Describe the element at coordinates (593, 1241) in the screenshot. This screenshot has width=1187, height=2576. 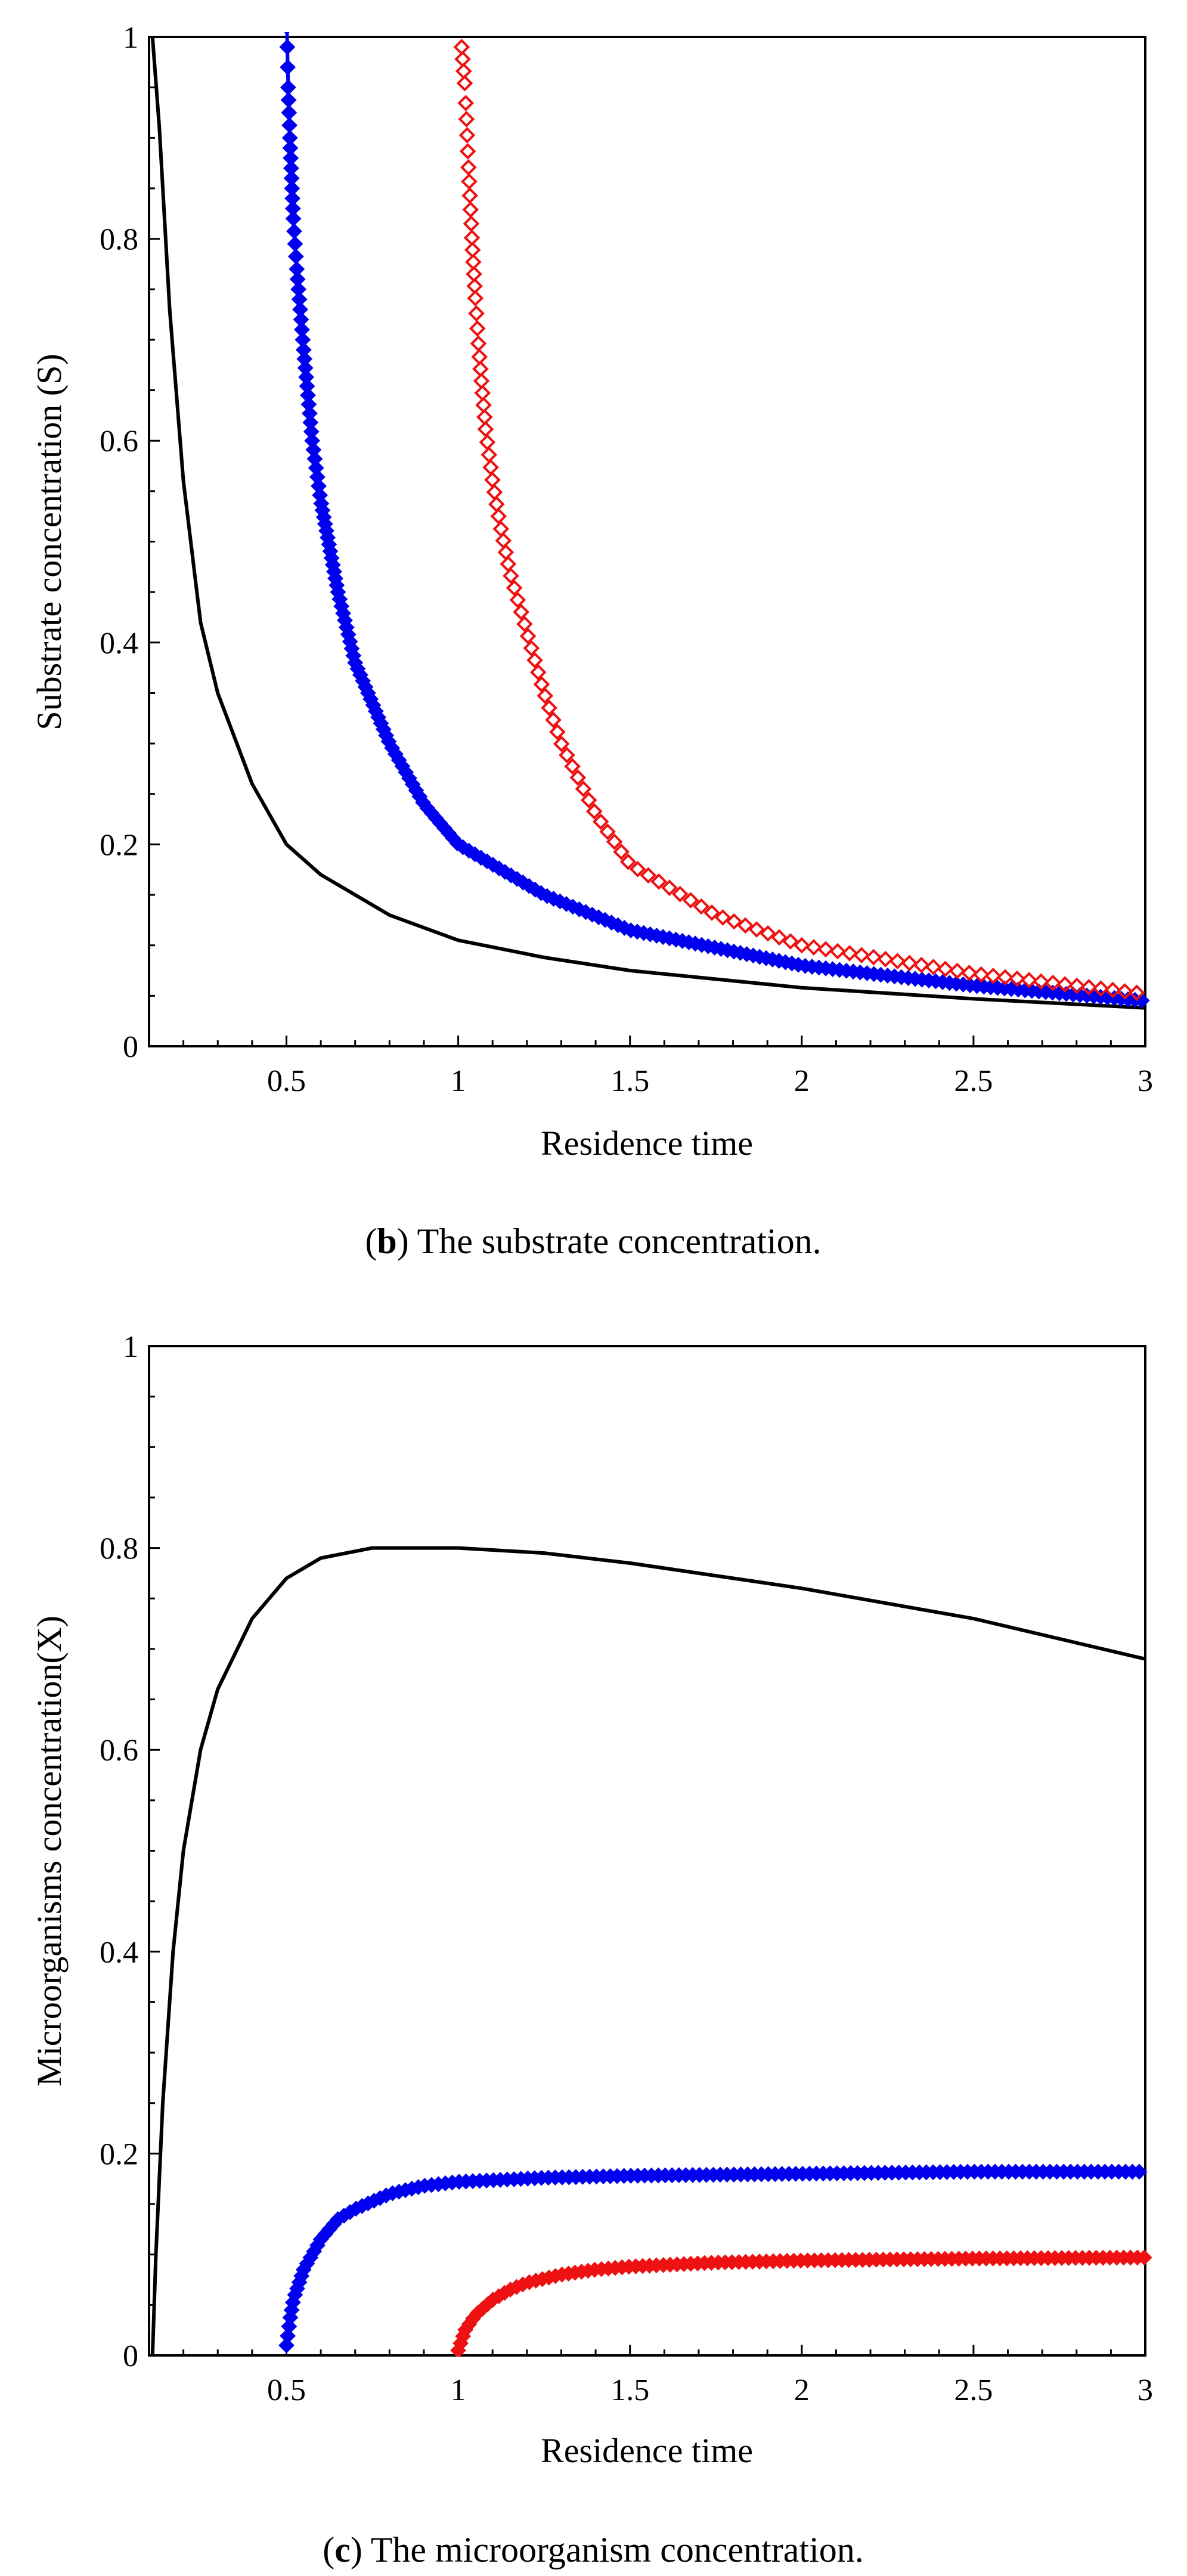
I see `figure-caption: (b) The substrate concentration.` at that location.